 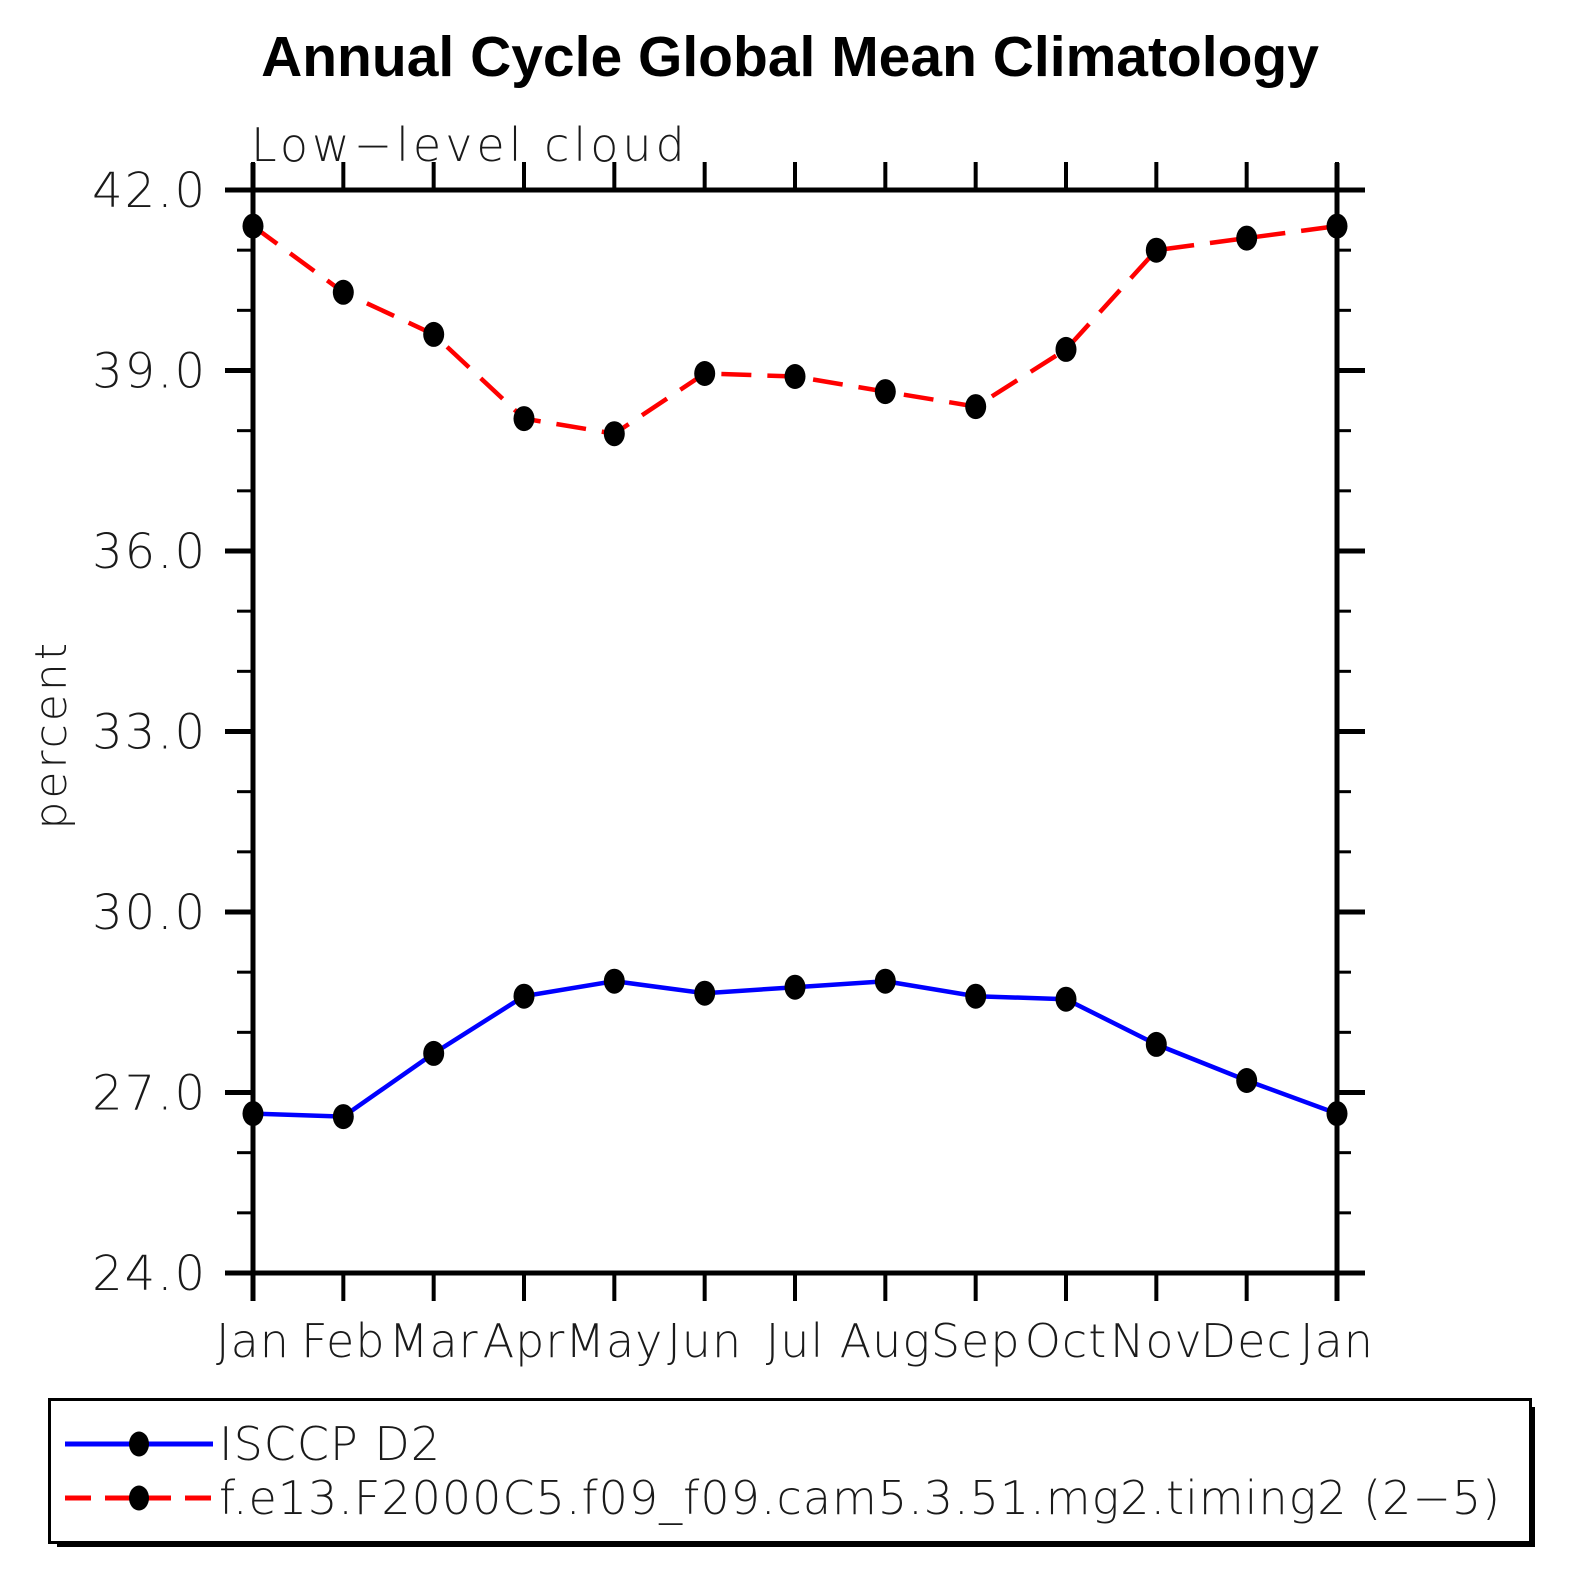 What do you see at coordinates (790, 1444) in the screenshot?
I see `legend-item-isccp: ISCCP D2` at bounding box center [790, 1444].